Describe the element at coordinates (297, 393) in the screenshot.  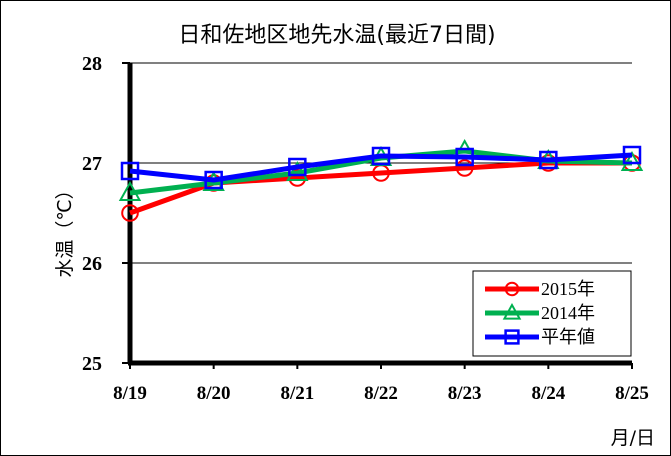
I see `x-tick-label: 8/21` at that location.